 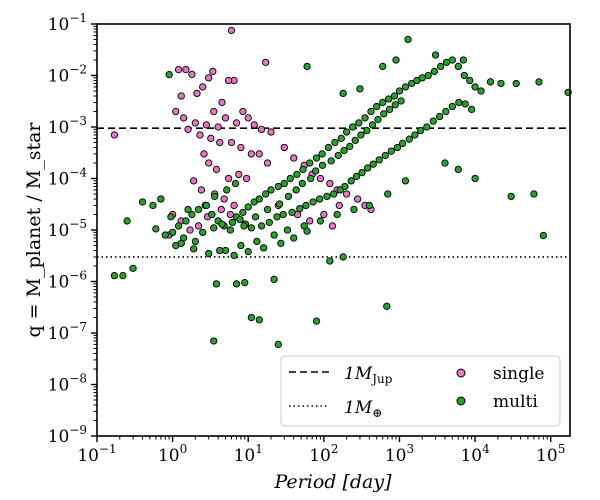 I want to click on legend-box, so click(x=420, y=391).